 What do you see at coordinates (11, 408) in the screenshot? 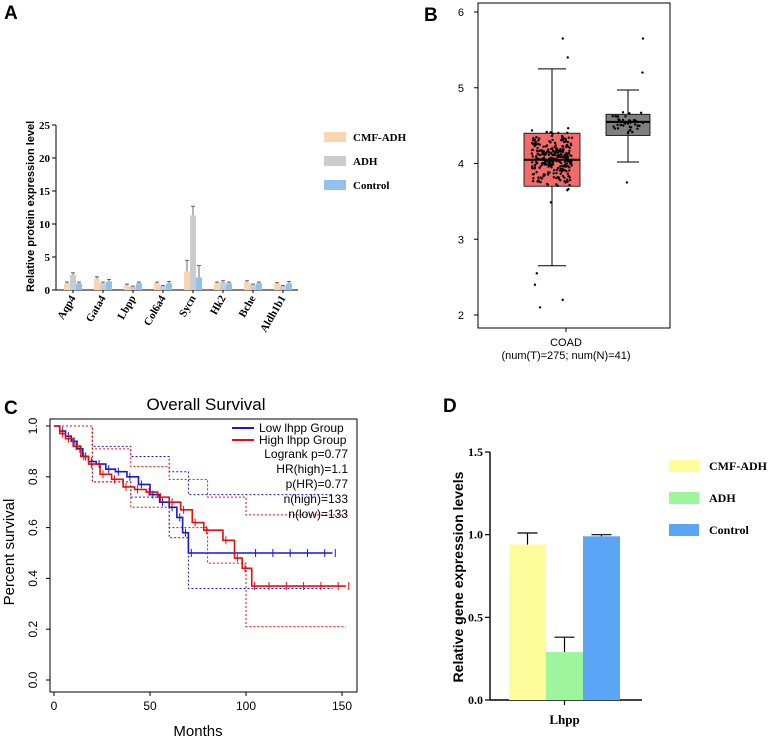
I see `panel-label-c: C` at bounding box center [11, 408].